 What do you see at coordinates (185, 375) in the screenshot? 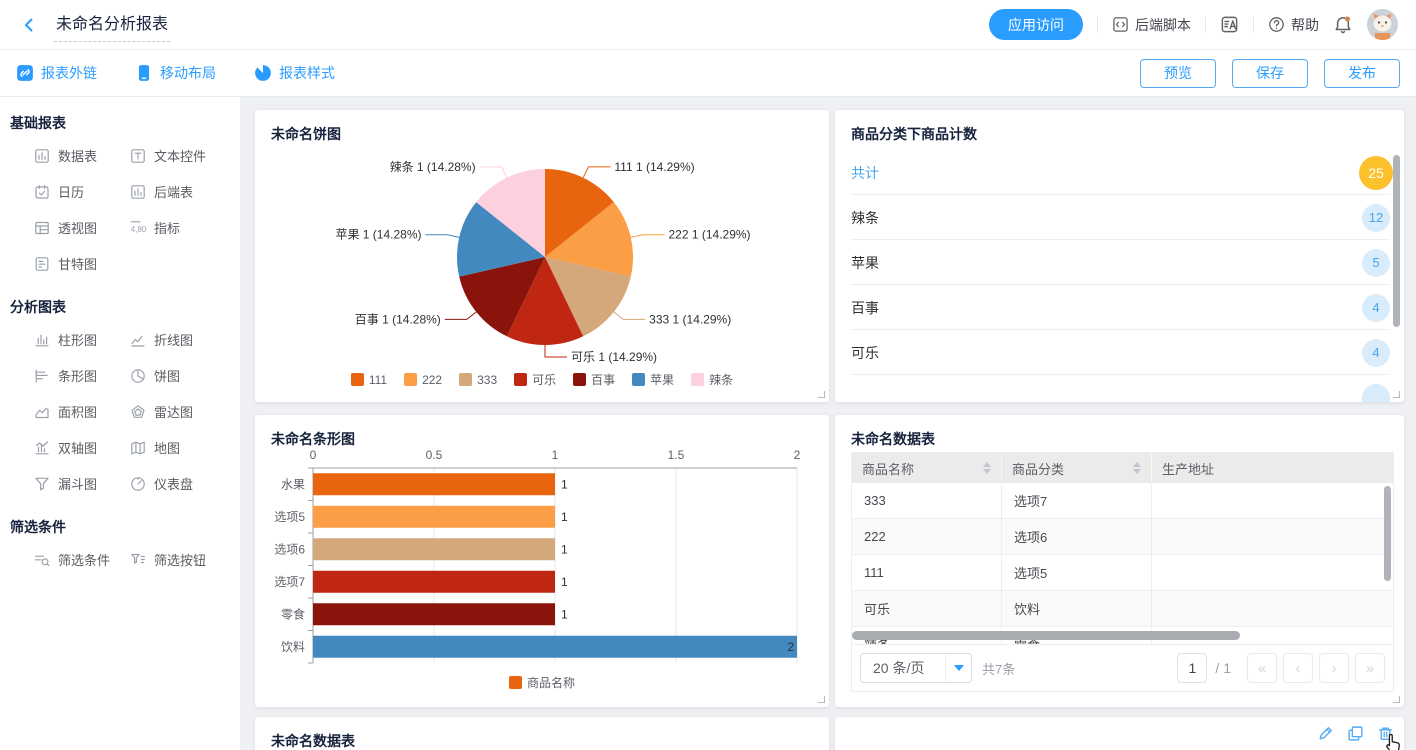
I see `sidebar-item-pie-chart: 饼图` at bounding box center [185, 375].